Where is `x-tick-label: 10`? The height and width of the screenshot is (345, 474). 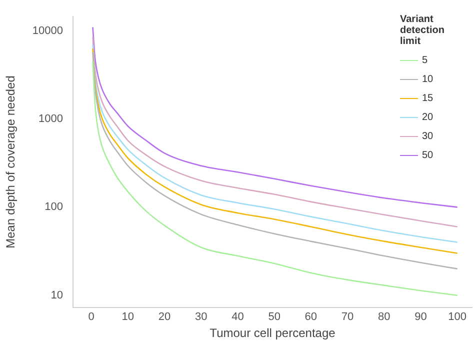
x-tick-label: 10 is located at coordinates (128, 317).